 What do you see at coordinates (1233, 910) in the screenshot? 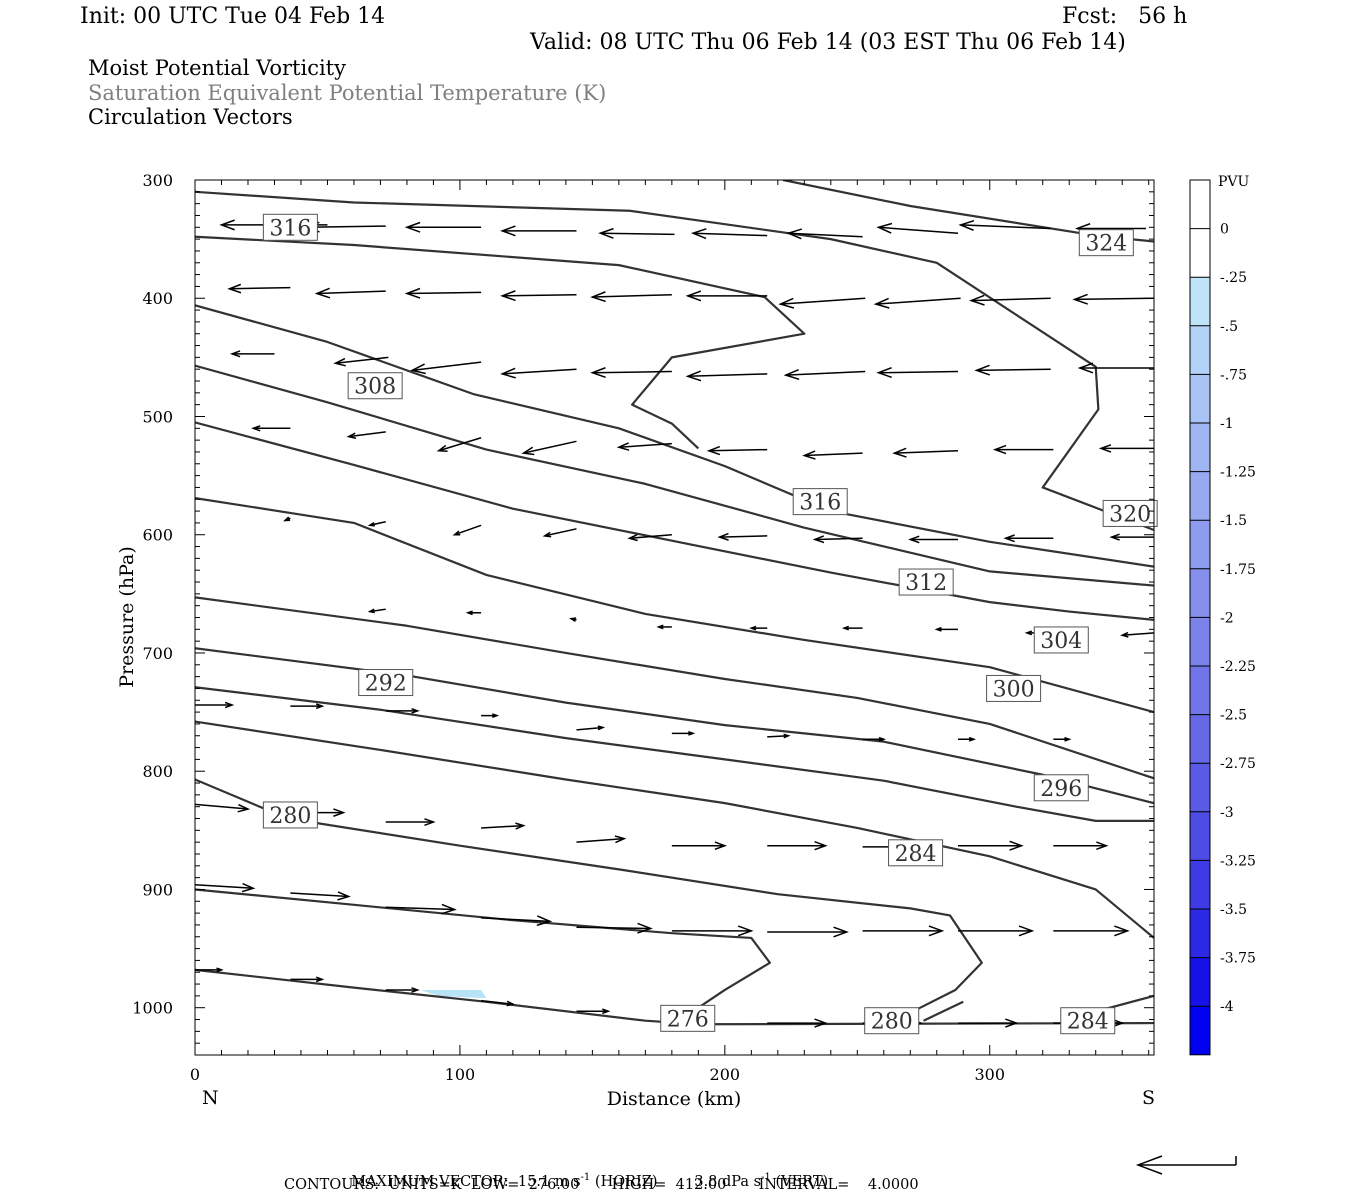
I see `colorbar-label-14: -3.5` at bounding box center [1233, 910].